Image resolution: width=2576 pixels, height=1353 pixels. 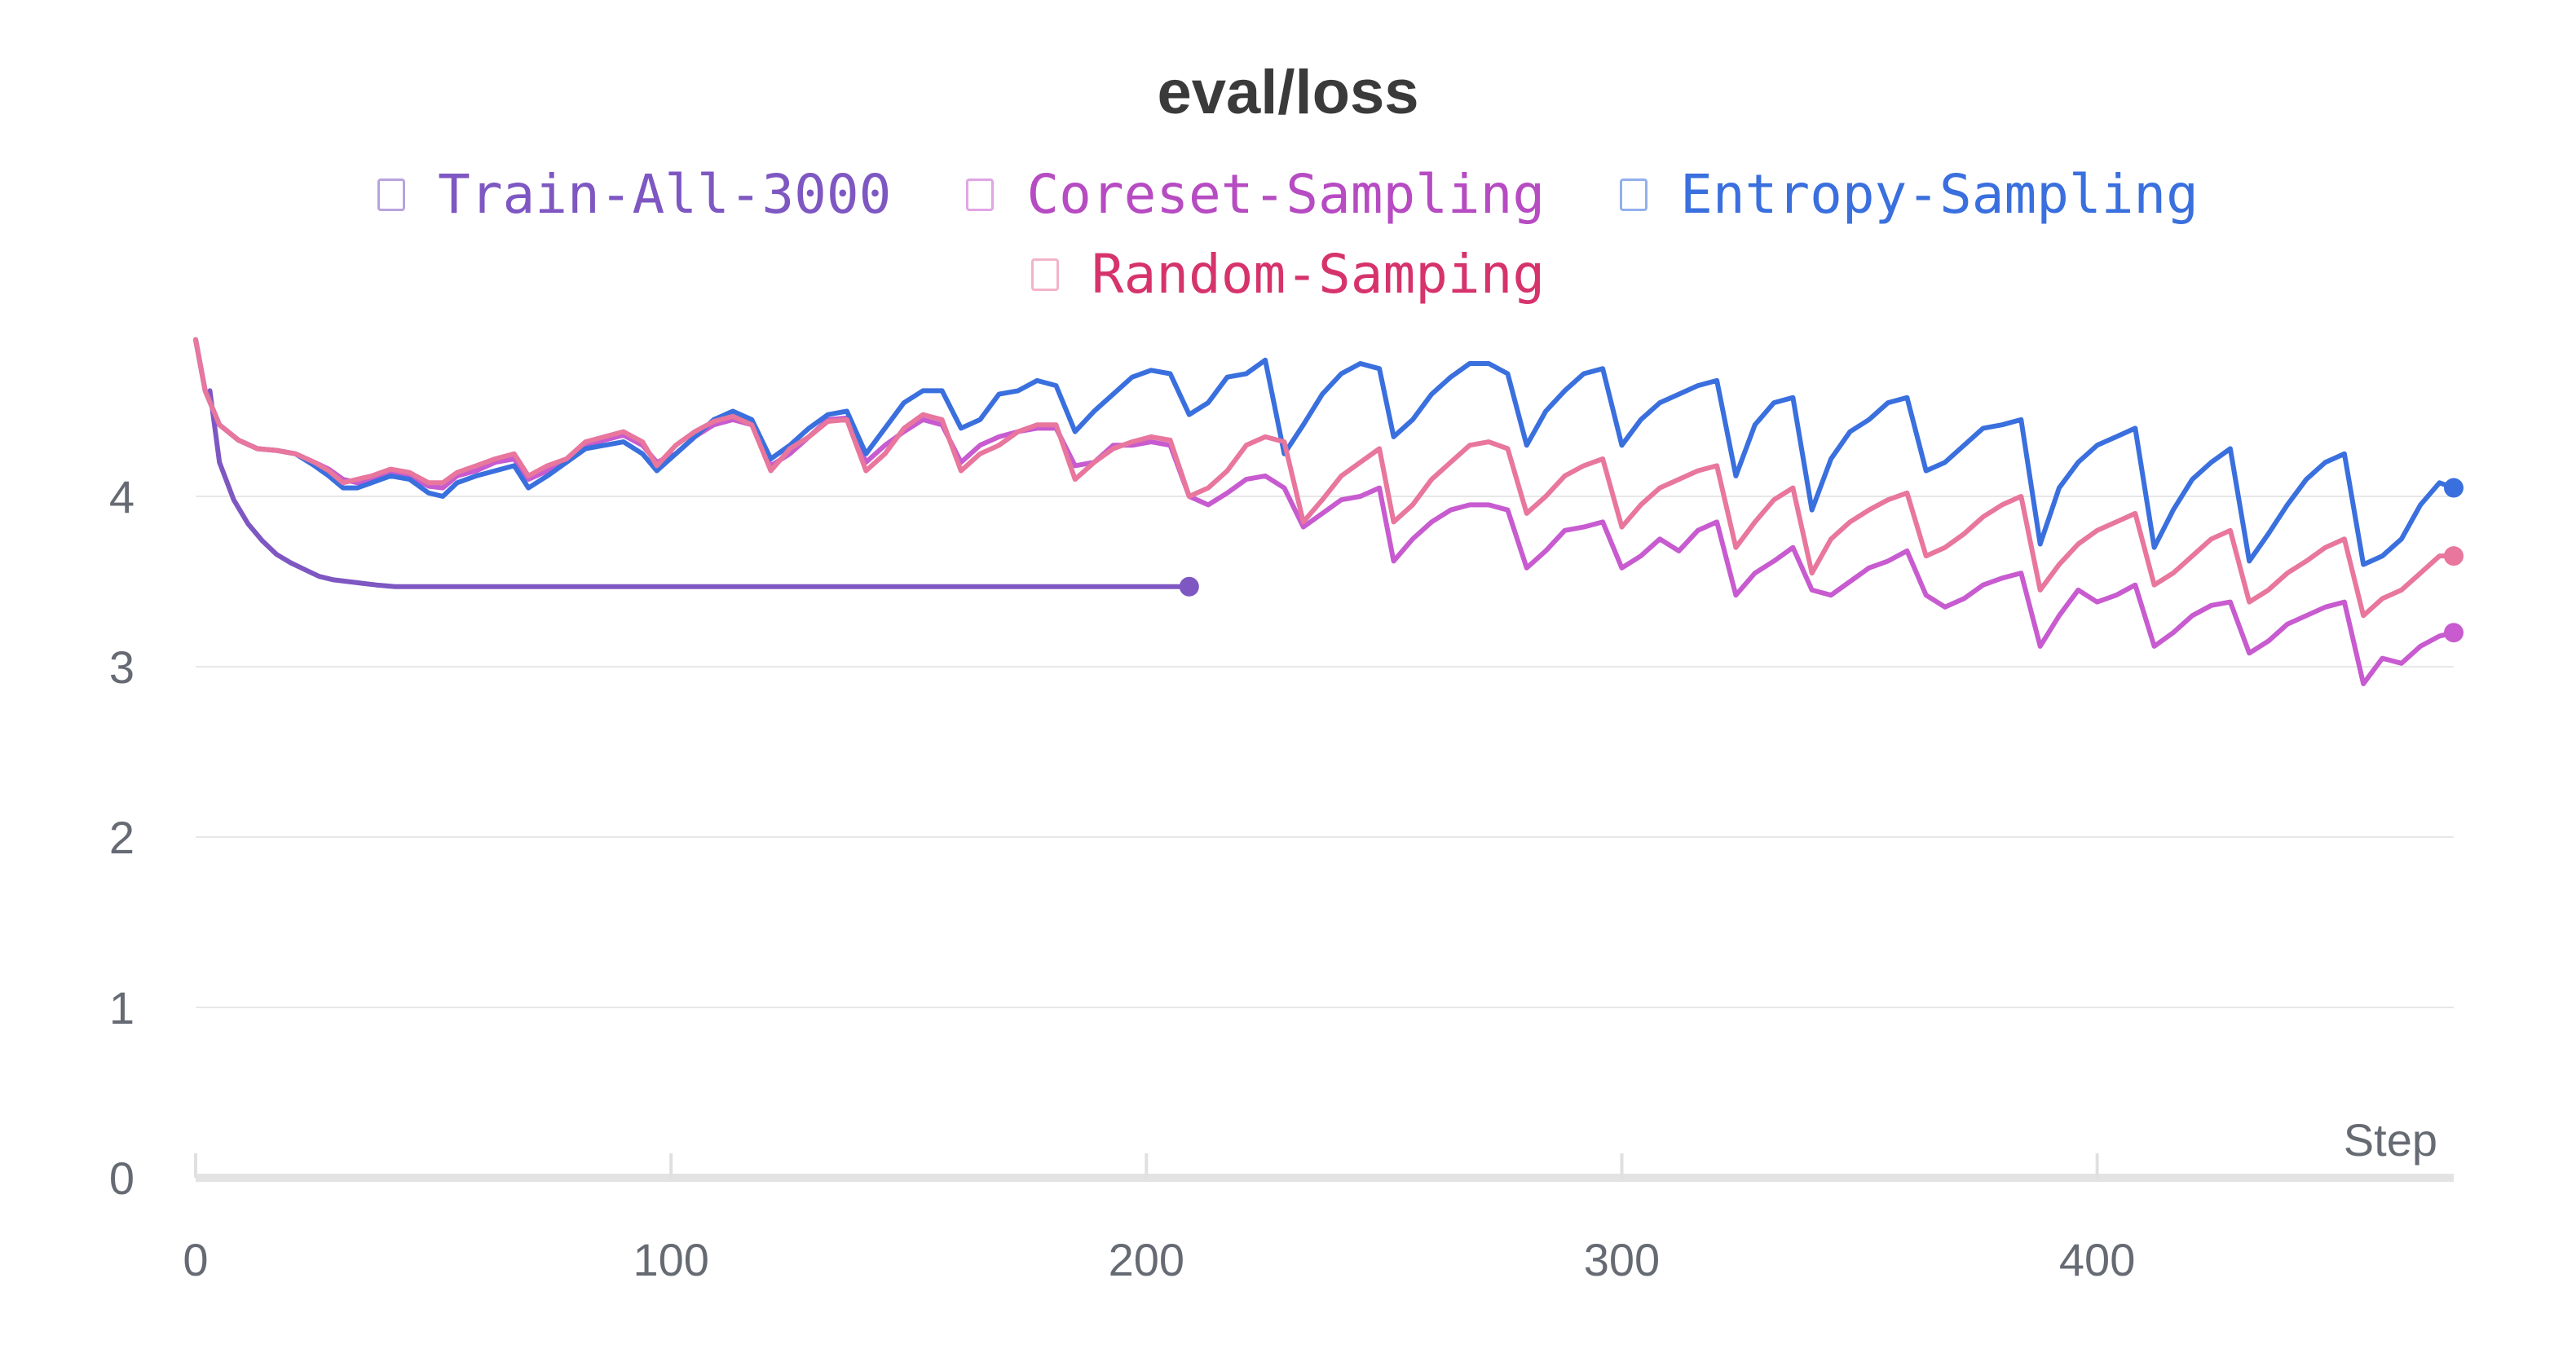 I want to click on legend-label-random-samping: Random-Samping, so click(x=1318, y=274).